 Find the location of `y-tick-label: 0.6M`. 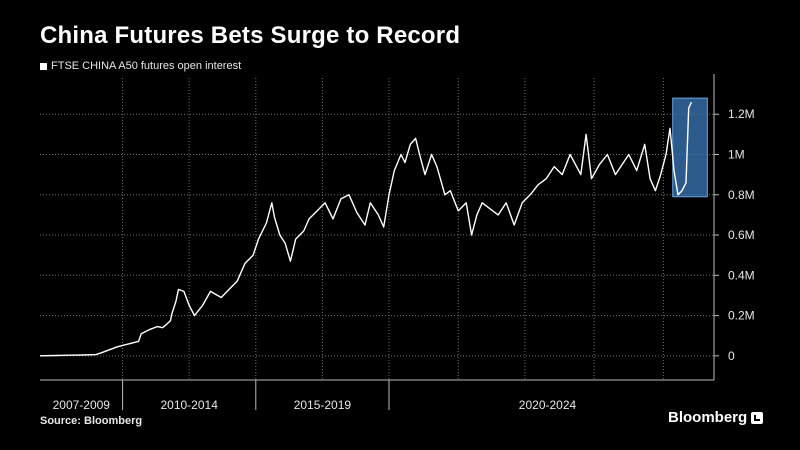

y-tick-label: 0.6M is located at coordinates (741, 235).